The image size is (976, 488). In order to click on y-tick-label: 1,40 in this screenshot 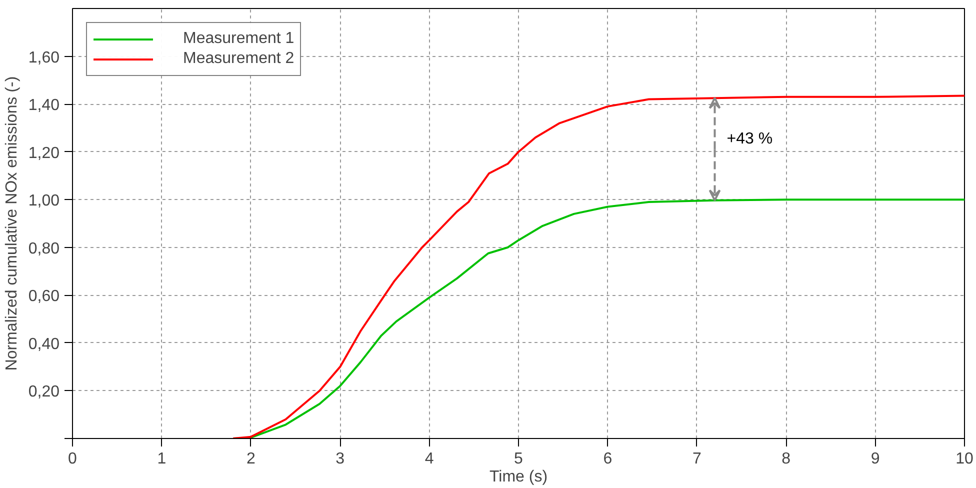, I will do `click(44, 105)`.